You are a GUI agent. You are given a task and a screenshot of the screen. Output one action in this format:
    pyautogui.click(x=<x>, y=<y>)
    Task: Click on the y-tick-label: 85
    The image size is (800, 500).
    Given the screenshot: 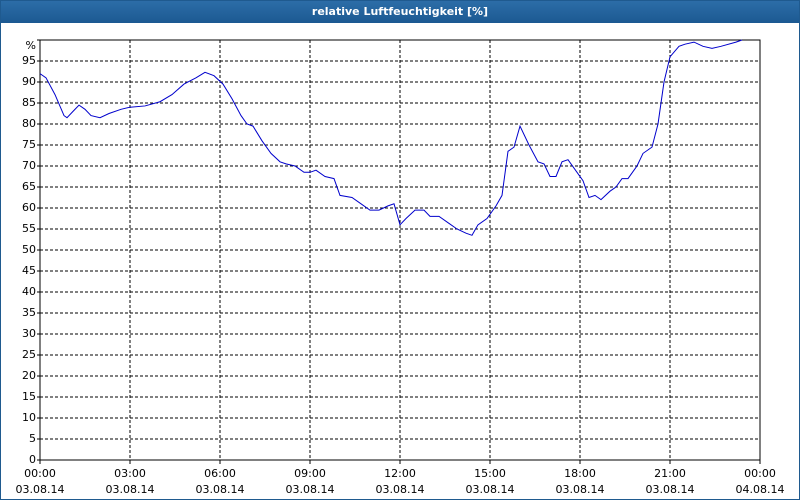 What is the action you would take?
    pyautogui.click(x=29, y=102)
    